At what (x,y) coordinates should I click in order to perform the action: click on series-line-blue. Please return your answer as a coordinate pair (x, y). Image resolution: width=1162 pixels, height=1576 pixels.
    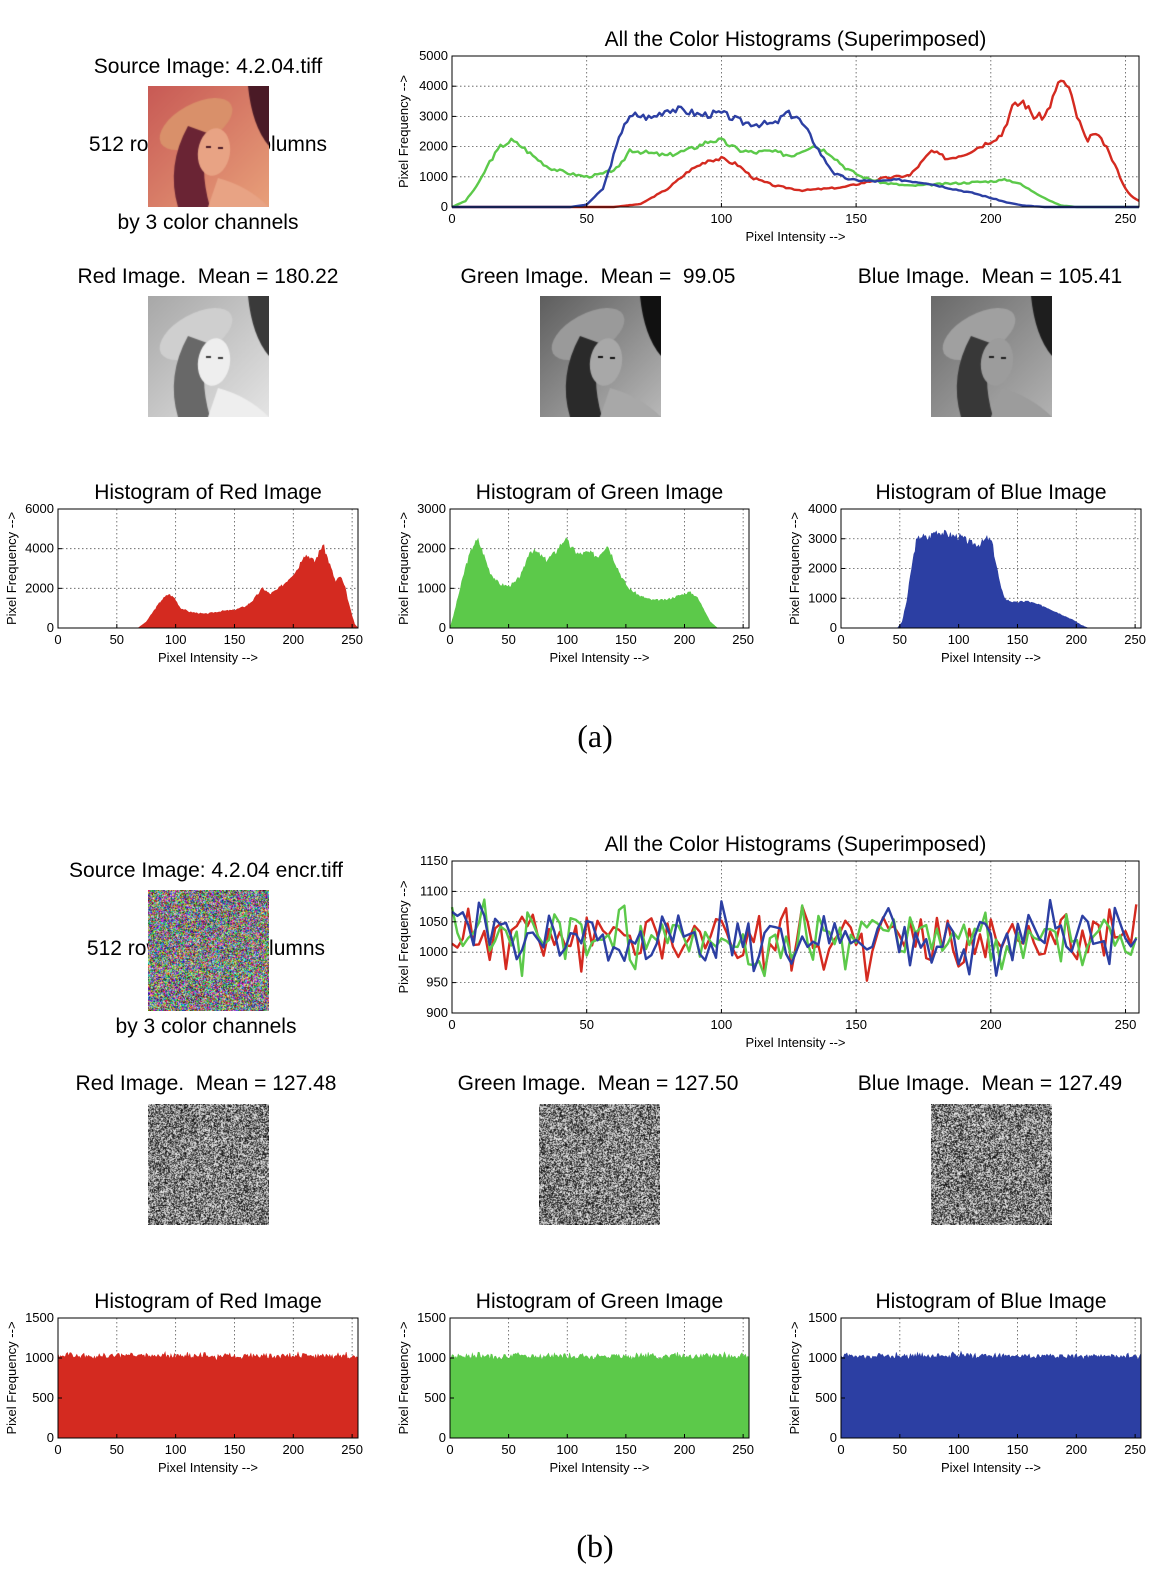
    Looking at the image, I should click on (794, 937).